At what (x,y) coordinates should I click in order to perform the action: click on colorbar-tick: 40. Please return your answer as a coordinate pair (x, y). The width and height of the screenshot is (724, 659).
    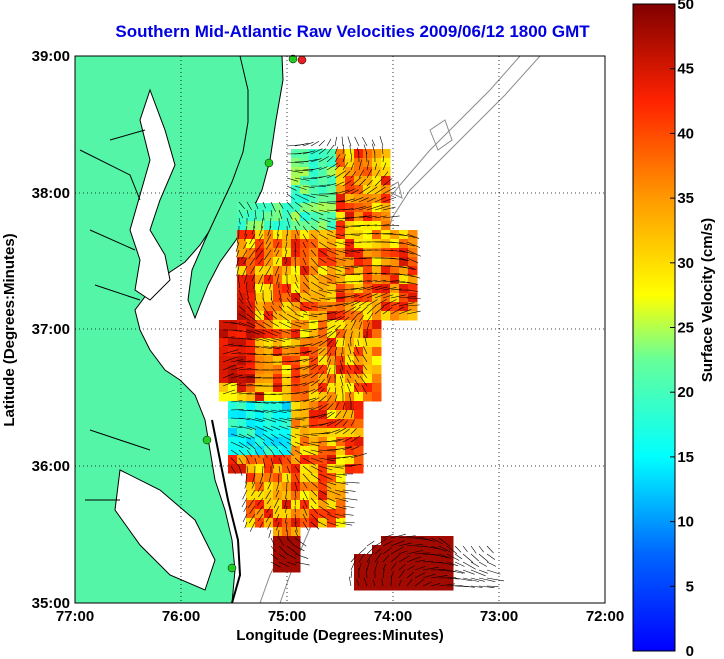
    Looking at the image, I should click on (685, 133).